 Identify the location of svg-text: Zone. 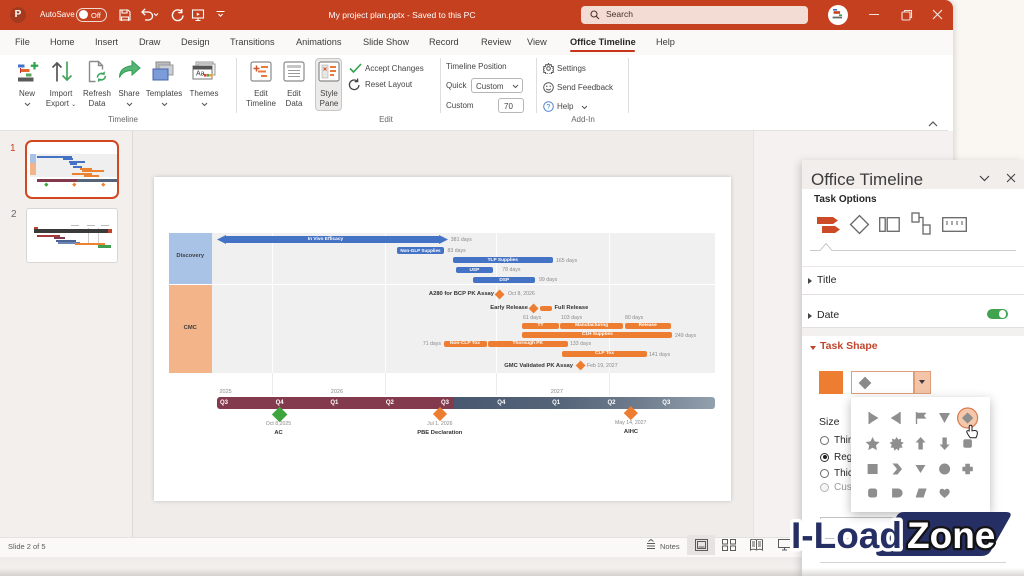
(951, 535).